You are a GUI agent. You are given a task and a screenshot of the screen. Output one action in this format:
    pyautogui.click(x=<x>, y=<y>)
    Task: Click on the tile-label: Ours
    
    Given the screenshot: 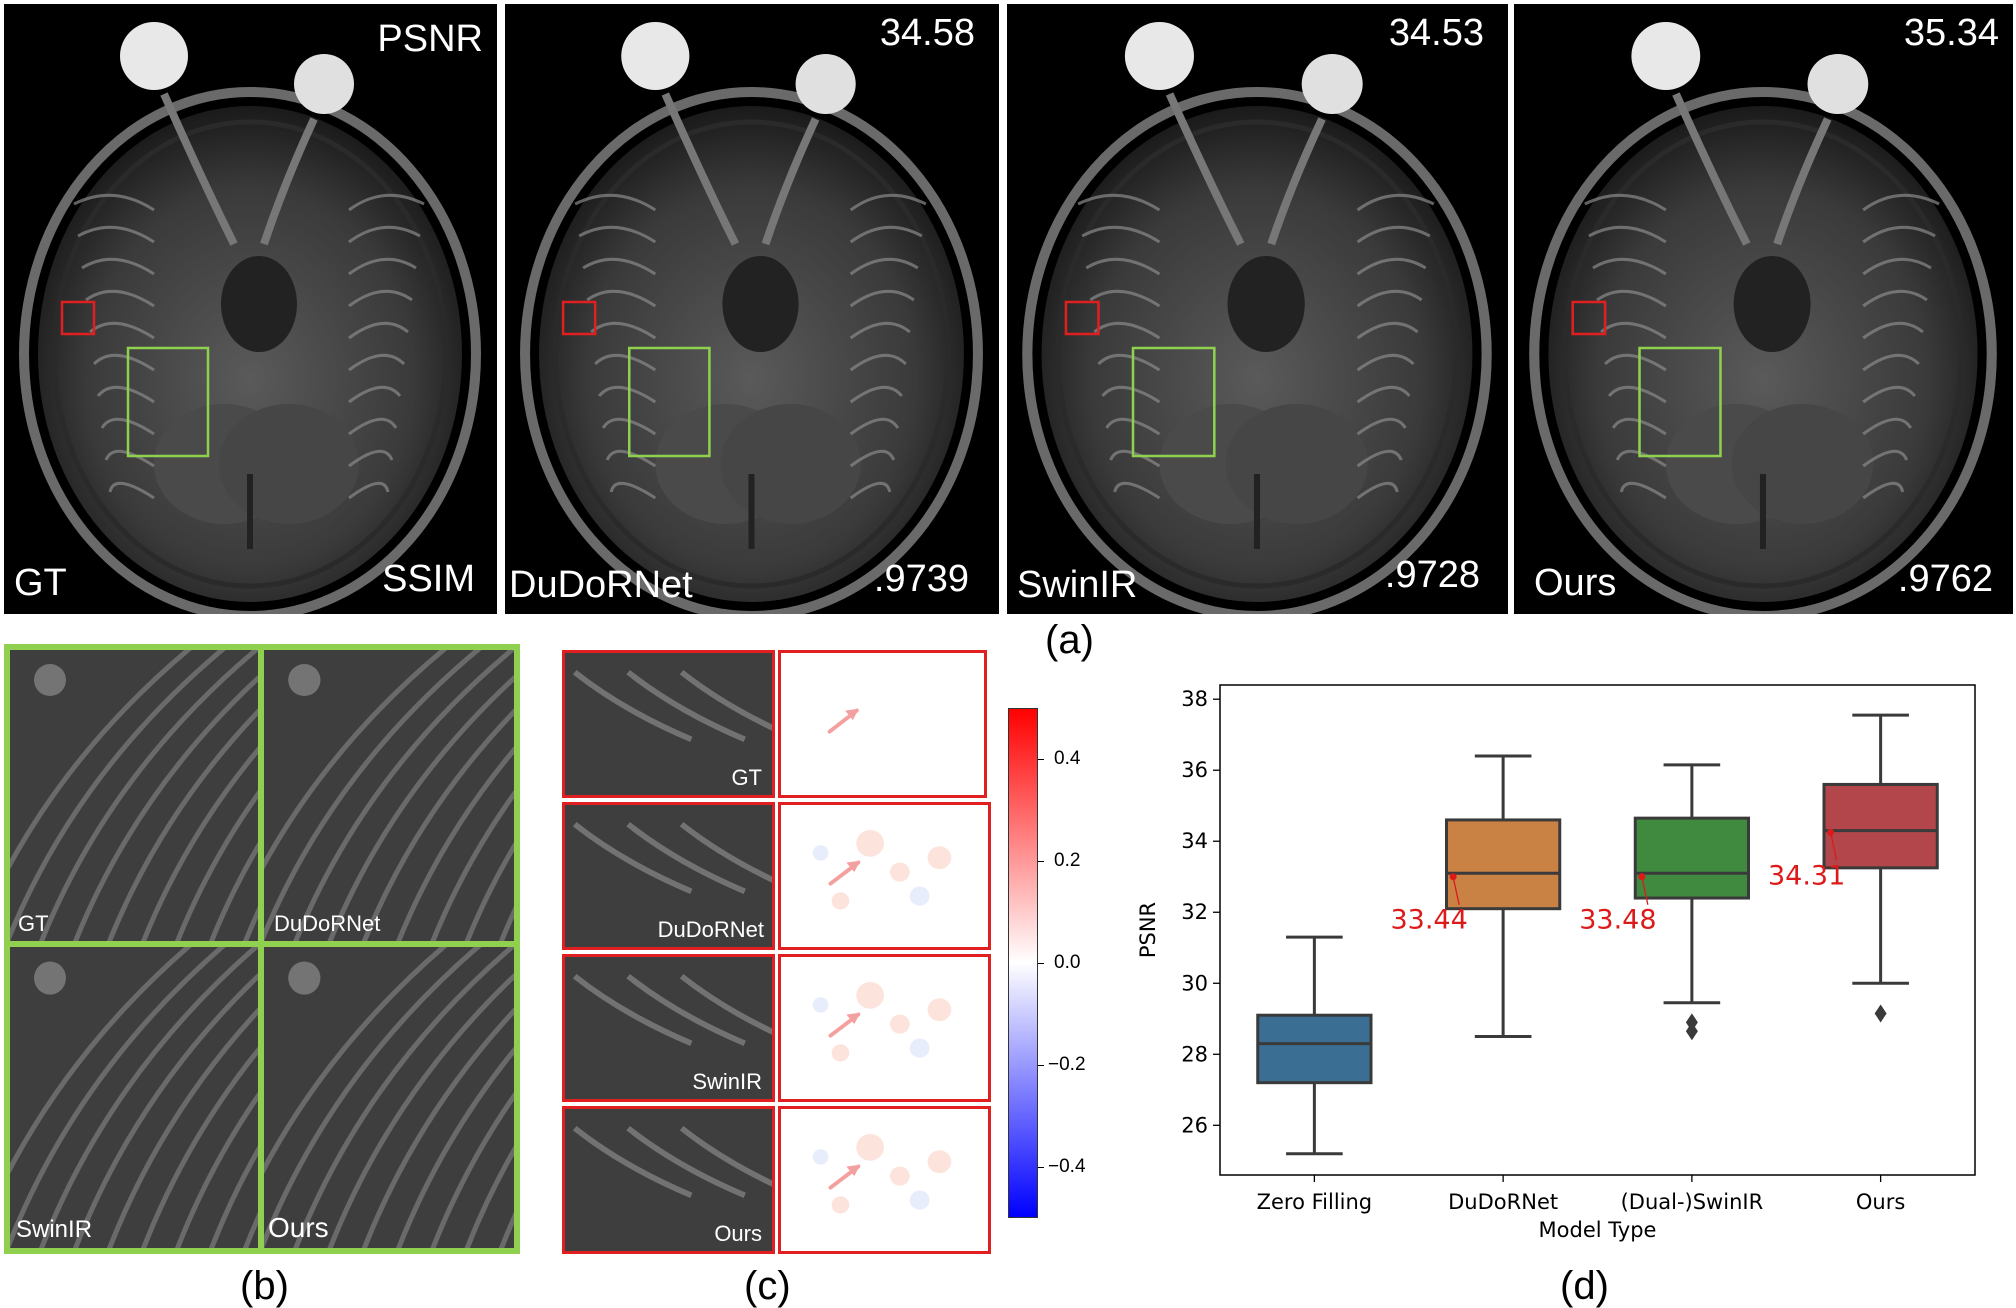 What is the action you would take?
    pyautogui.click(x=738, y=1233)
    